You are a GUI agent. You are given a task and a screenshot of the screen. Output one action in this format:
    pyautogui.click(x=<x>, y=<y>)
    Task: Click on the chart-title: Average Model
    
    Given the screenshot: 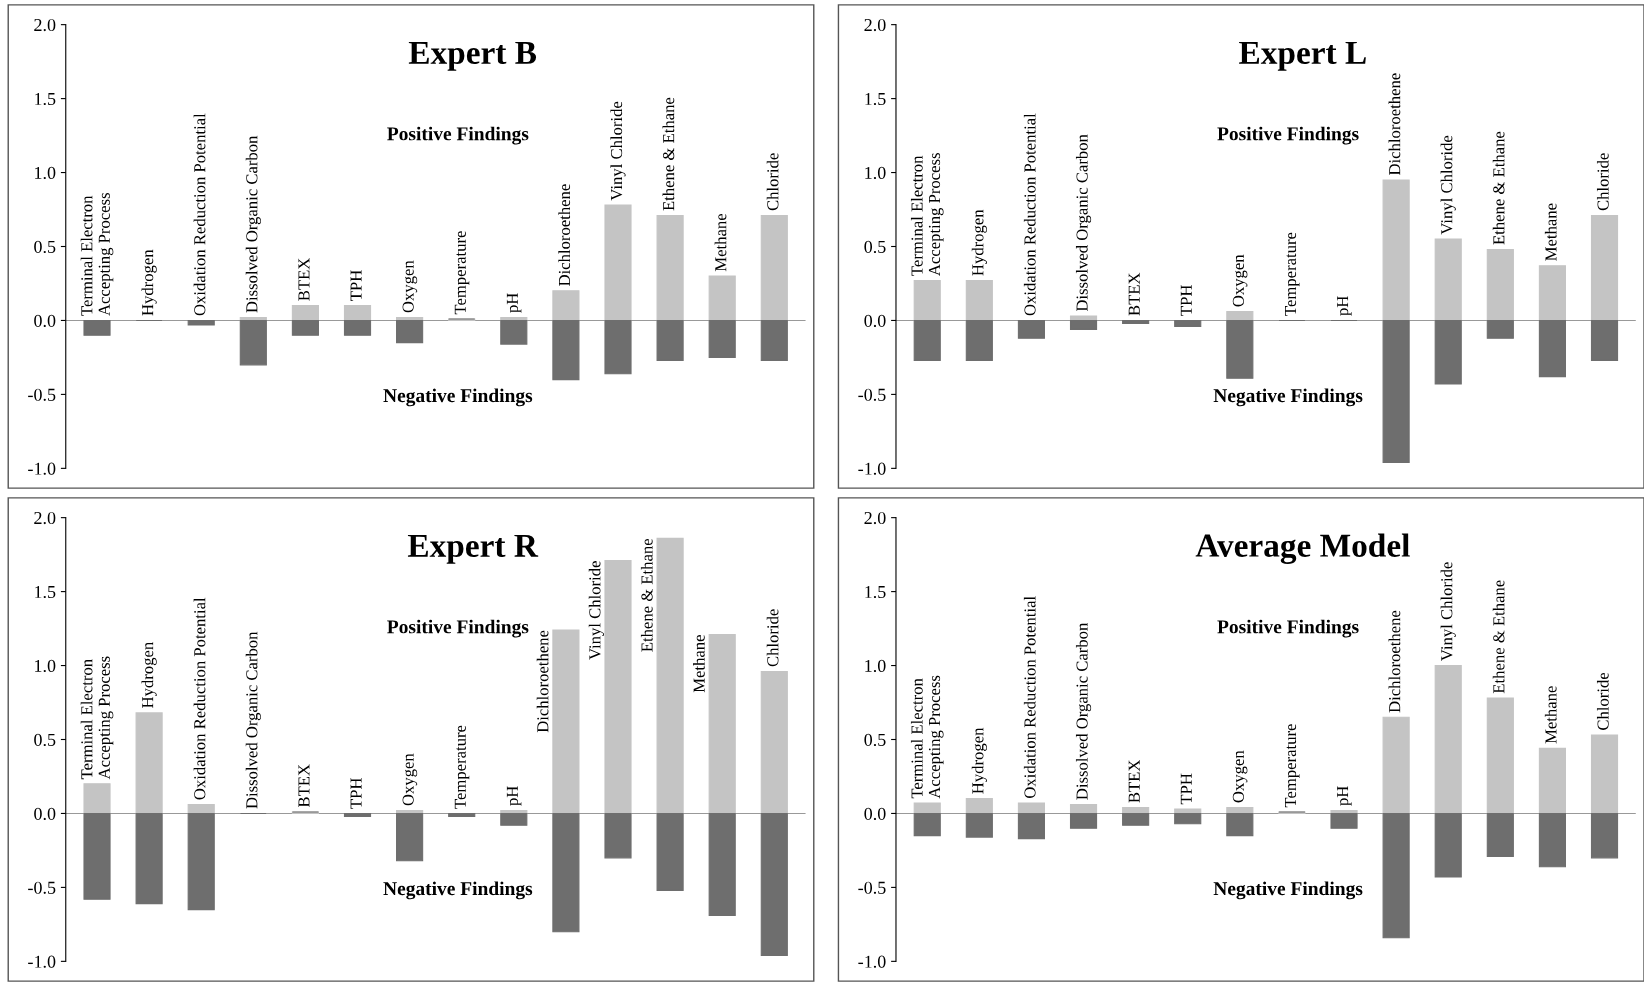 What is the action you would take?
    pyautogui.click(x=1302, y=548)
    